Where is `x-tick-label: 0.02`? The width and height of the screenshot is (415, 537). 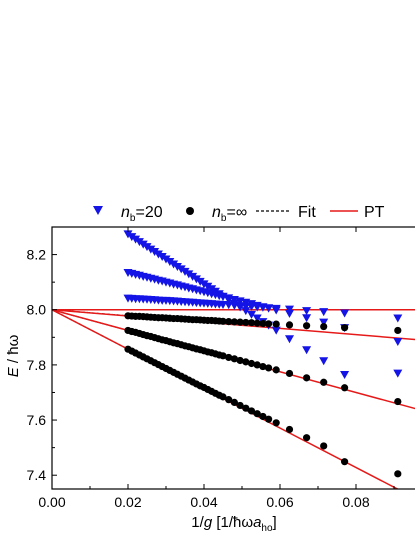
x-tick-label: 0.02 is located at coordinates (127, 502).